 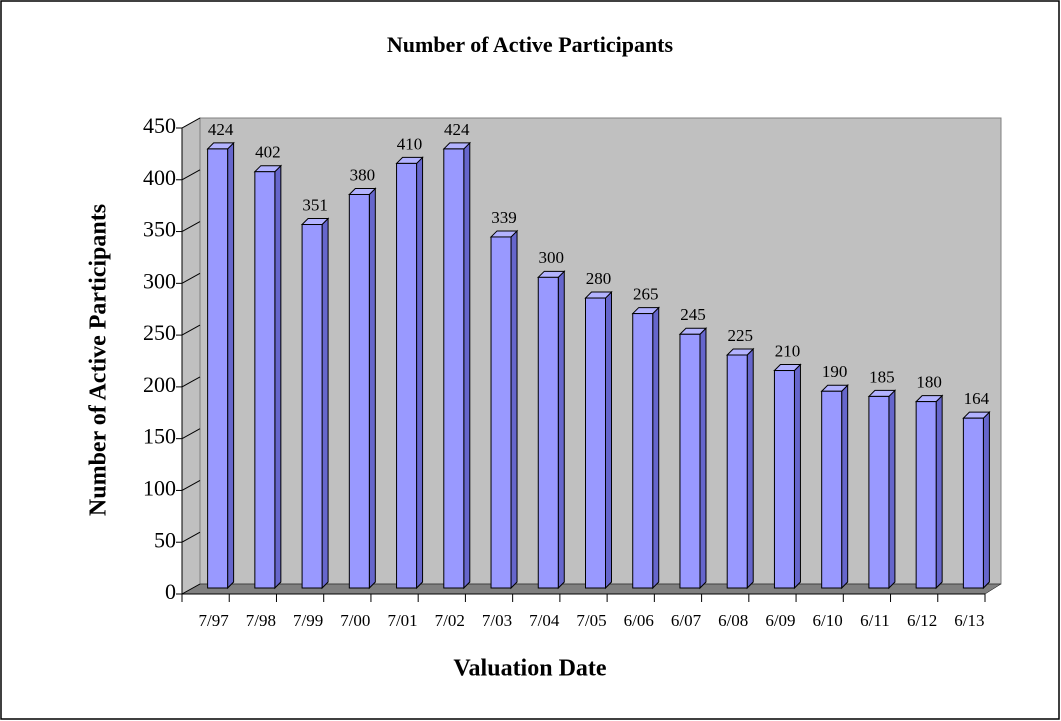 I want to click on x-tick-label: 7/00, so click(x=355, y=620).